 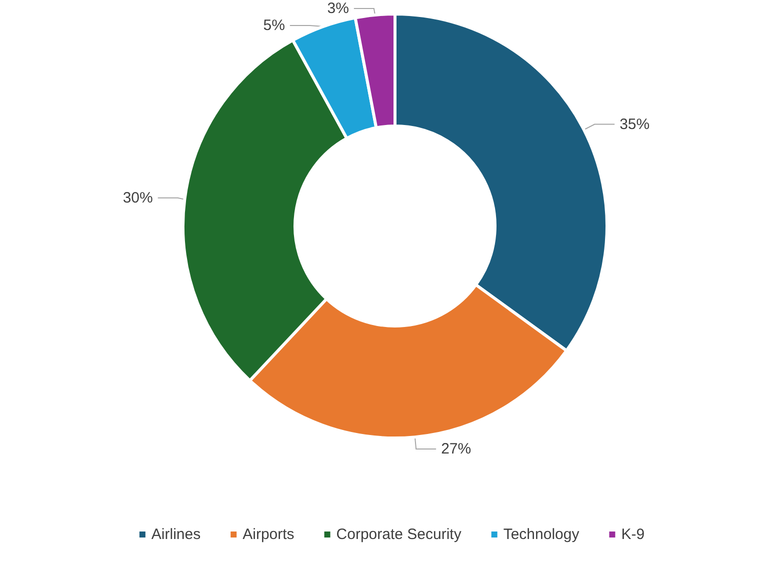 I want to click on data-label: 30%, so click(x=137, y=197).